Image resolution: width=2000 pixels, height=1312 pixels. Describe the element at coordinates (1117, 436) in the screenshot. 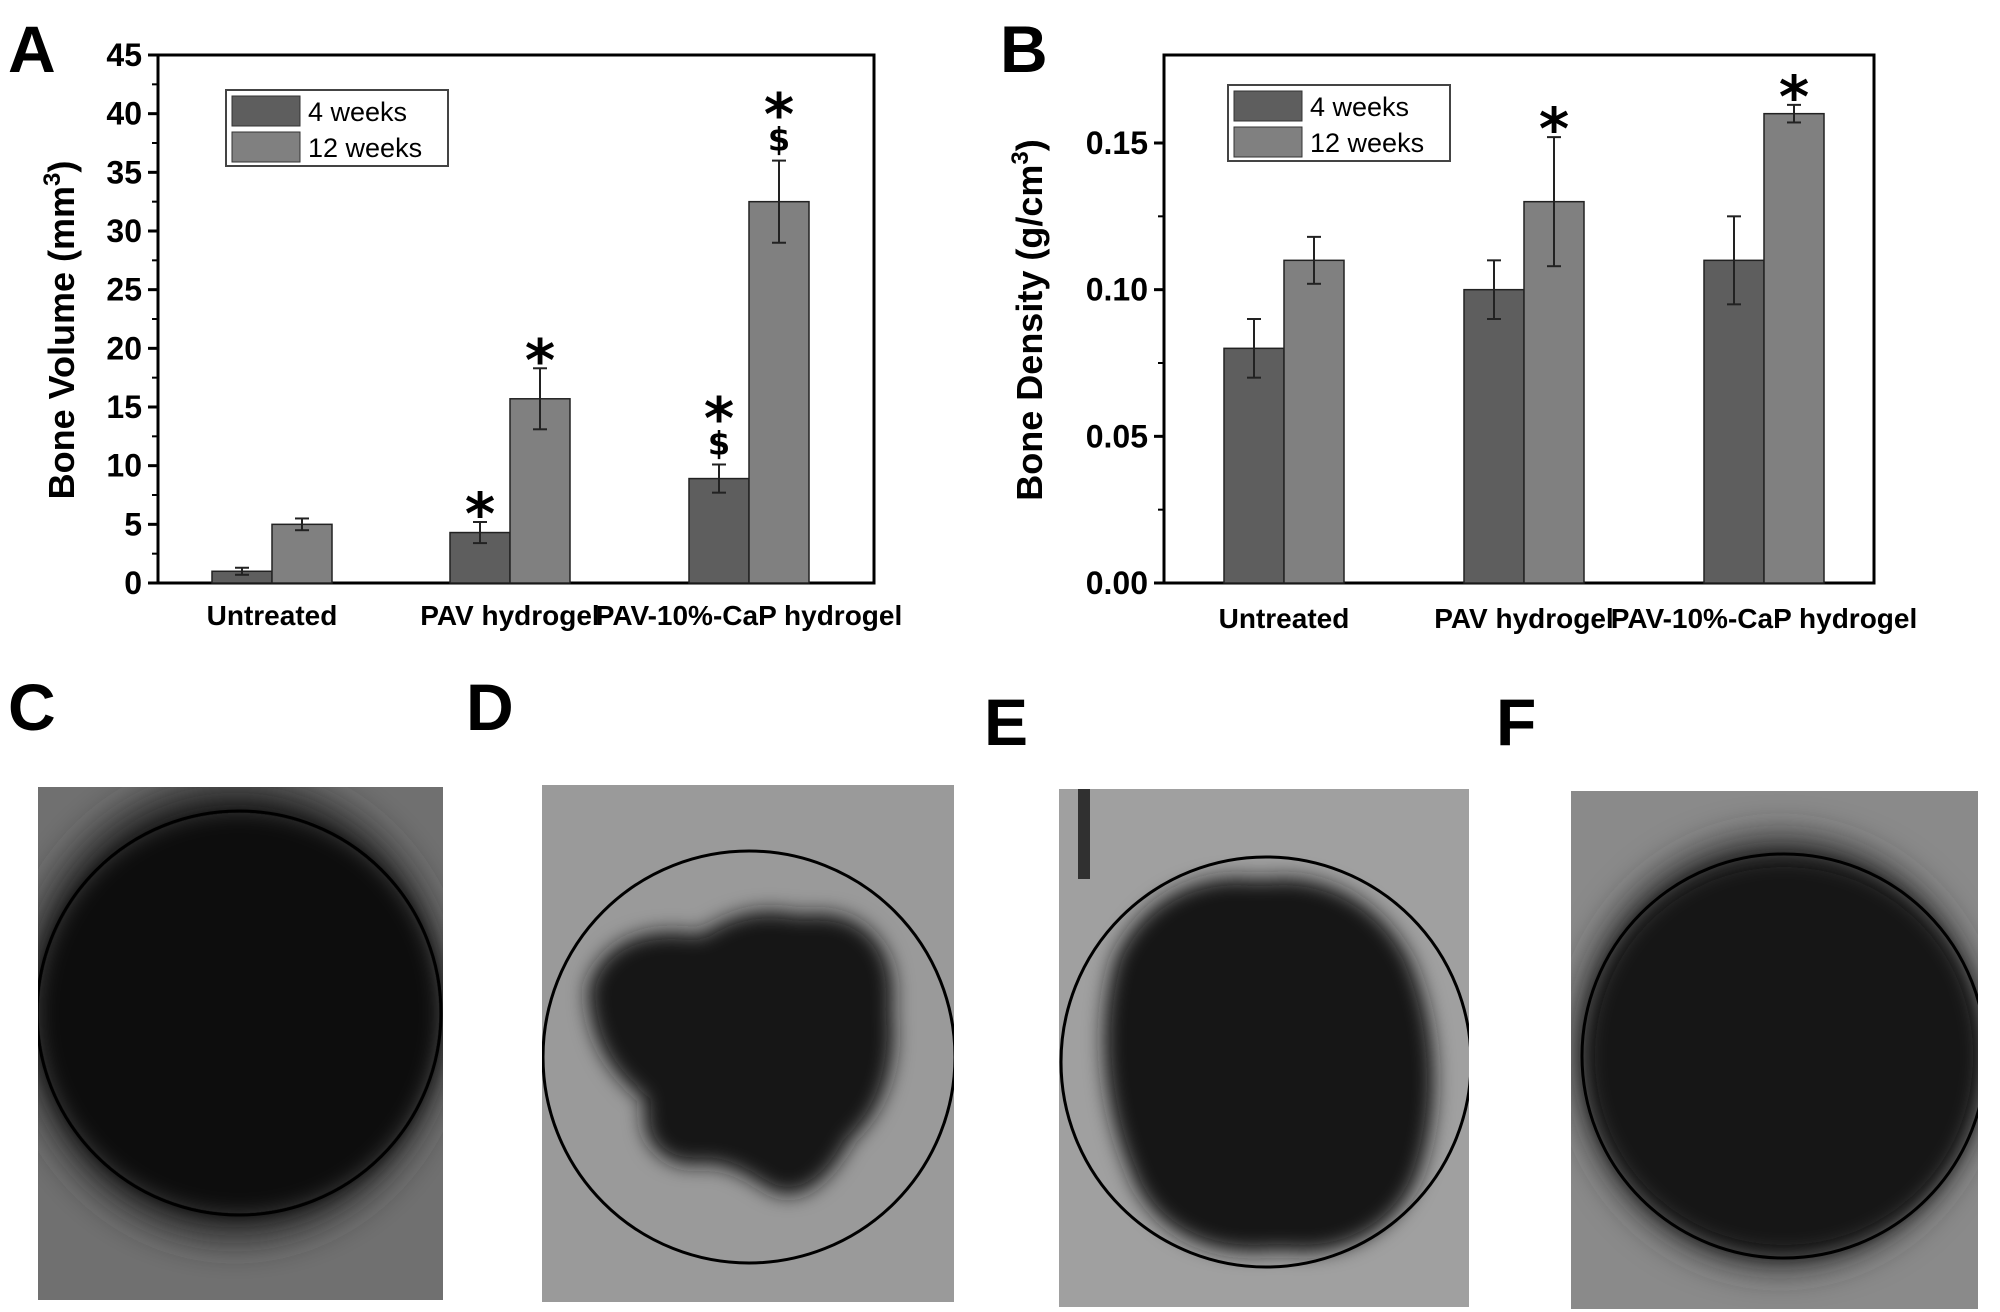

I see `y-tick-label: 0.05` at that location.